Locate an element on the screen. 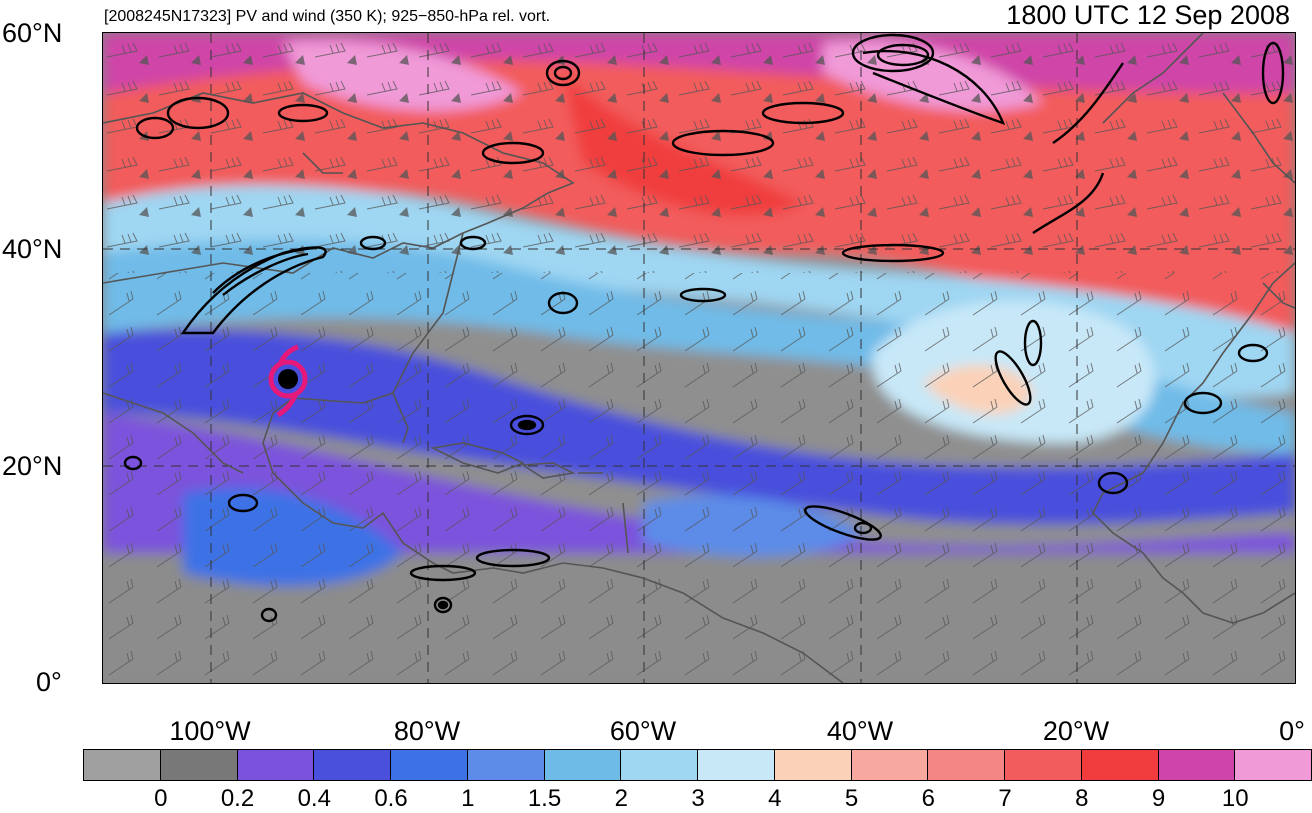  lat-tick-label: 0° is located at coordinates (49, 682).